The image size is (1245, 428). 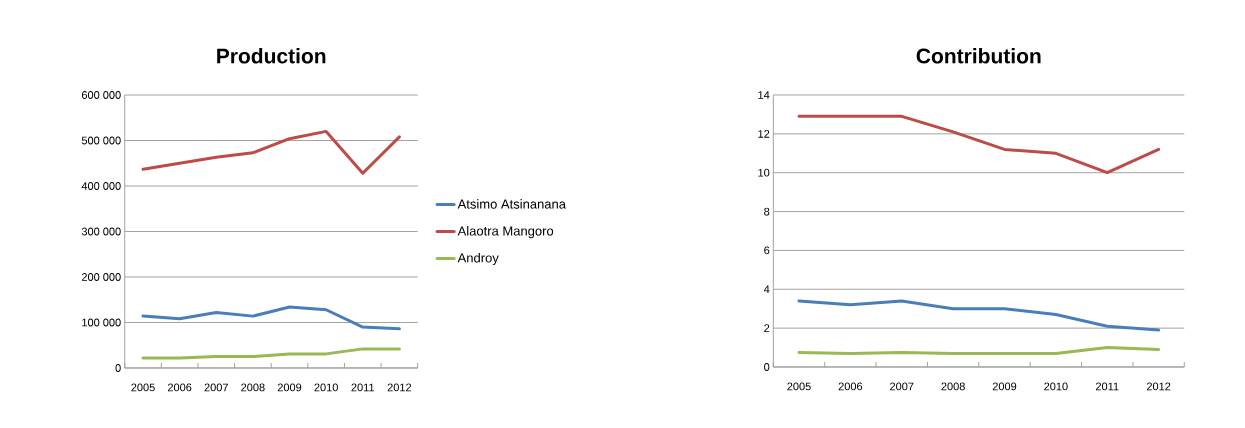 I want to click on y-tick-label: 4, so click(x=766, y=289).